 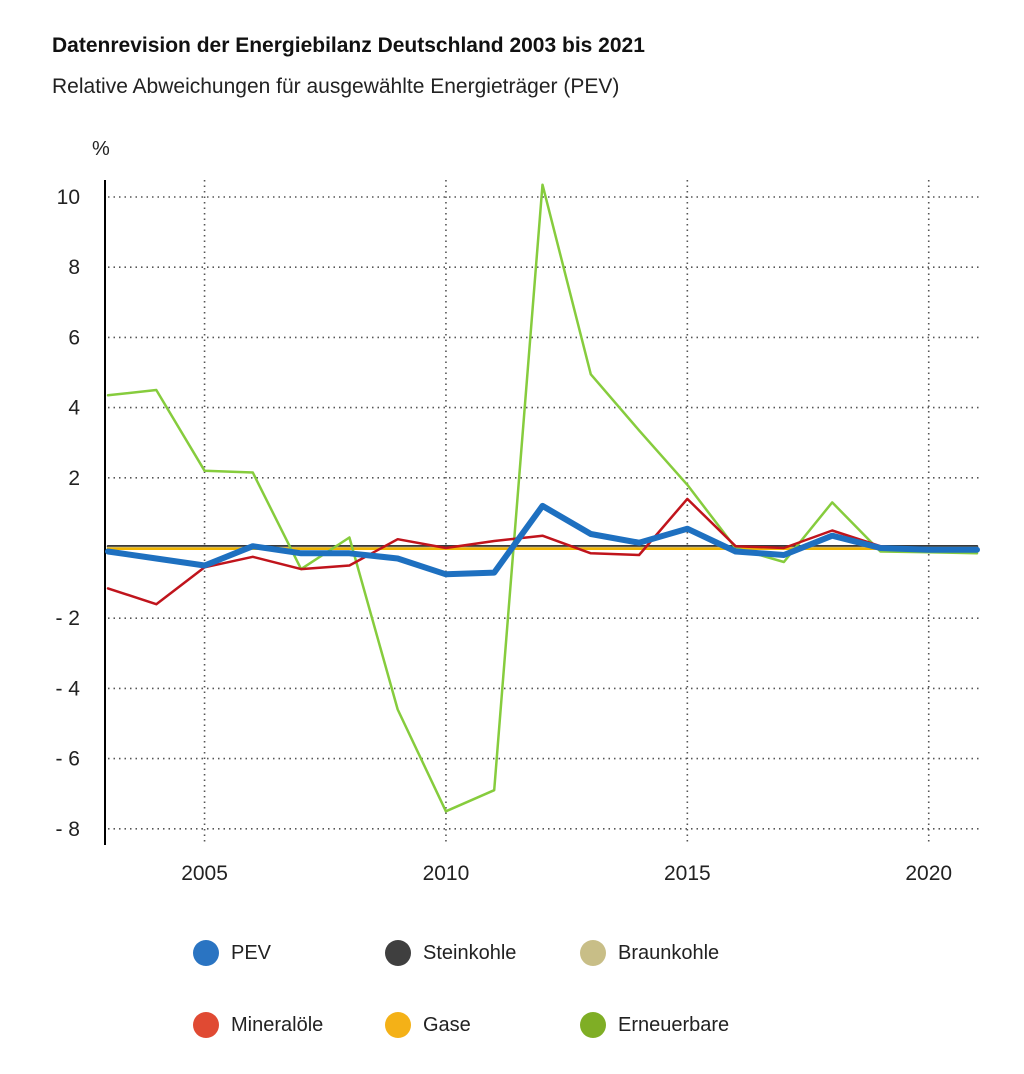 What do you see at coordinates (470, 952) in the screenshot?
I see `legend-label: Steinkohle` at bounding box center [470, 952].